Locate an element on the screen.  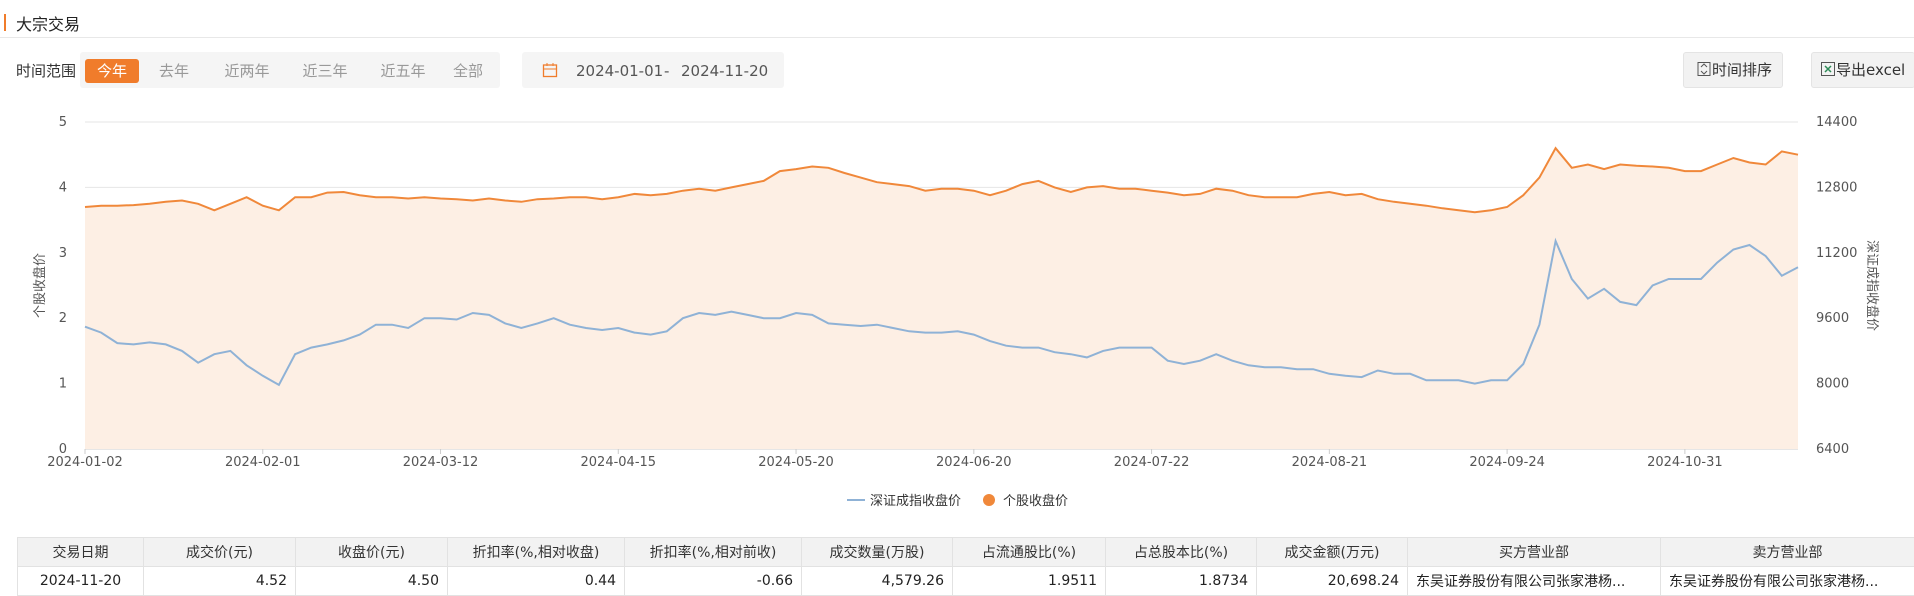
column-header: 占总股本比(%) is located at coordinates (1181, 552).